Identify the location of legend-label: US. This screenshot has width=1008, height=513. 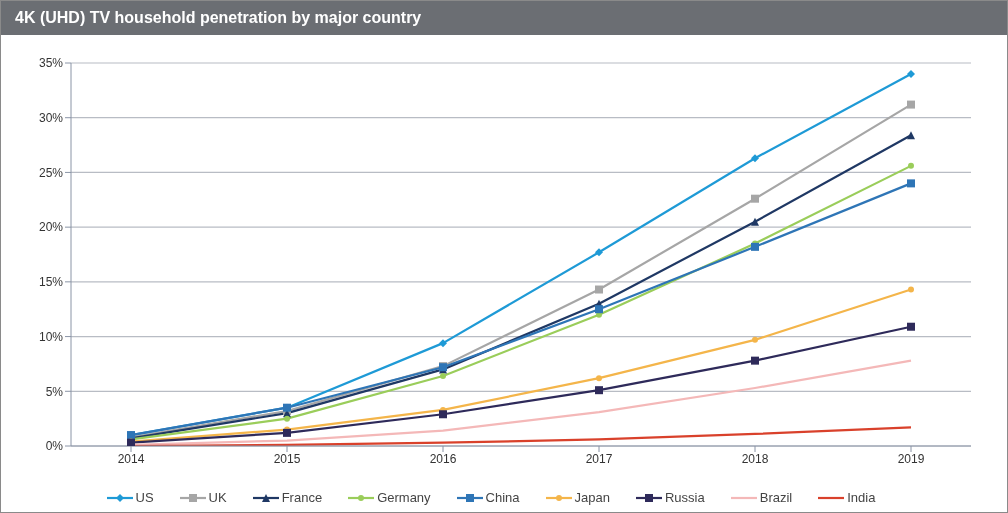
(144, 497).